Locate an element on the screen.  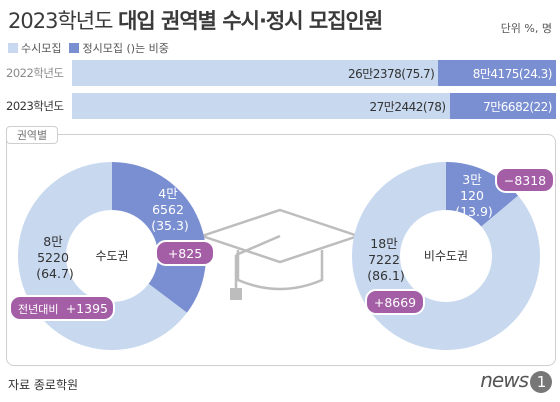
donut-center-label: 수도권 is located at coordinates (111, 256).